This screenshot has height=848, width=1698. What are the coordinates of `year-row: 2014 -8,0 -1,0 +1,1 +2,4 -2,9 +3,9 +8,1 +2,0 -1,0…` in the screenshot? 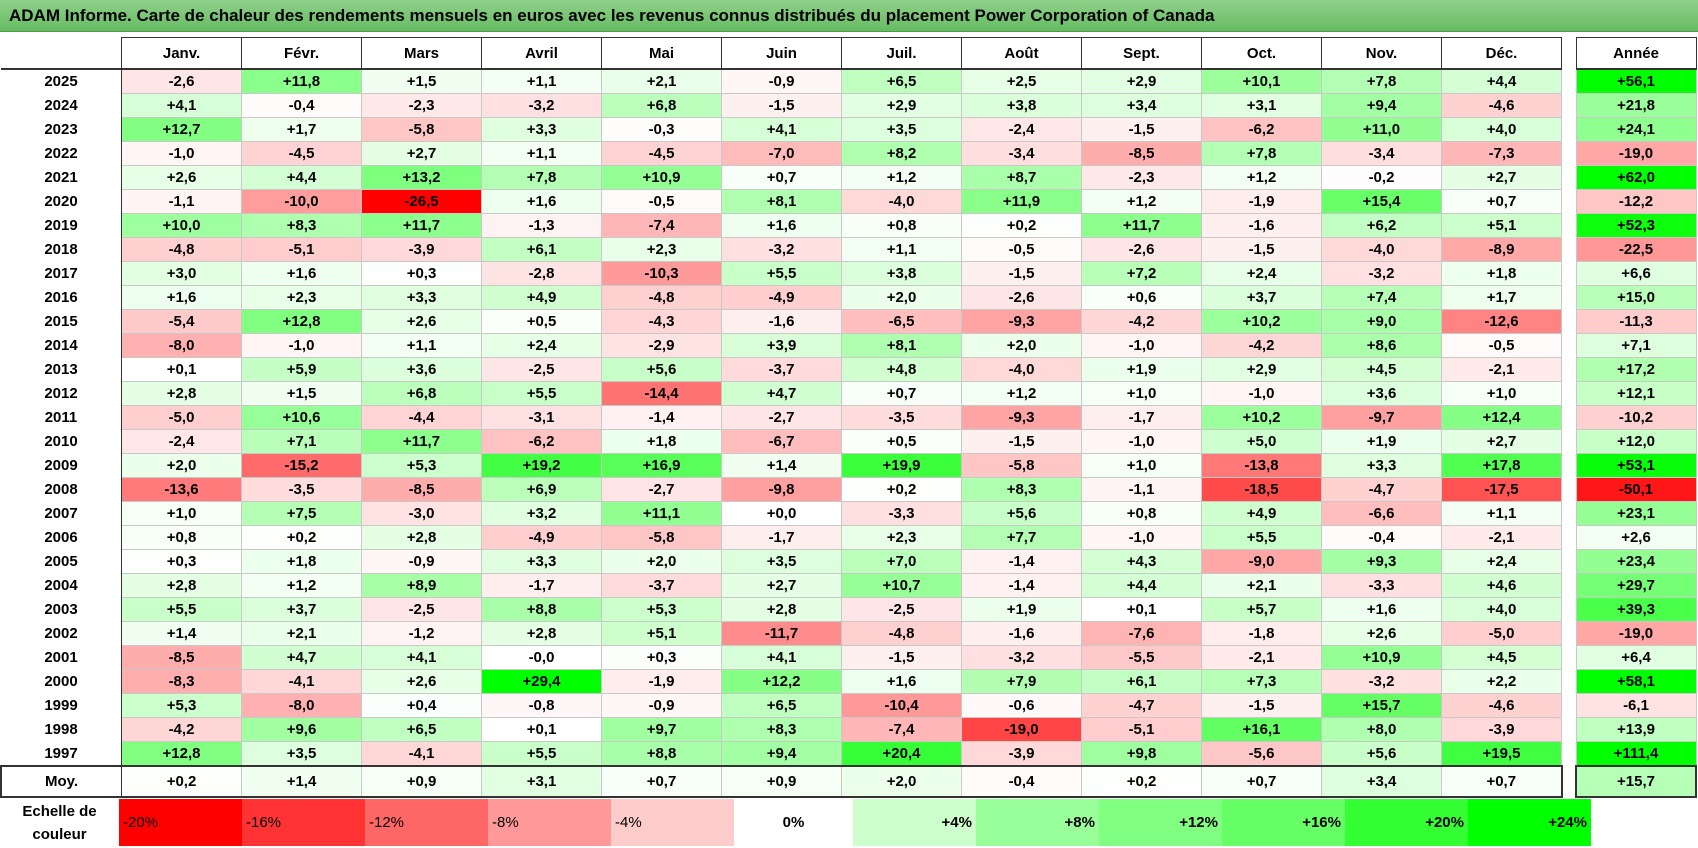 It's located at (781, 345).